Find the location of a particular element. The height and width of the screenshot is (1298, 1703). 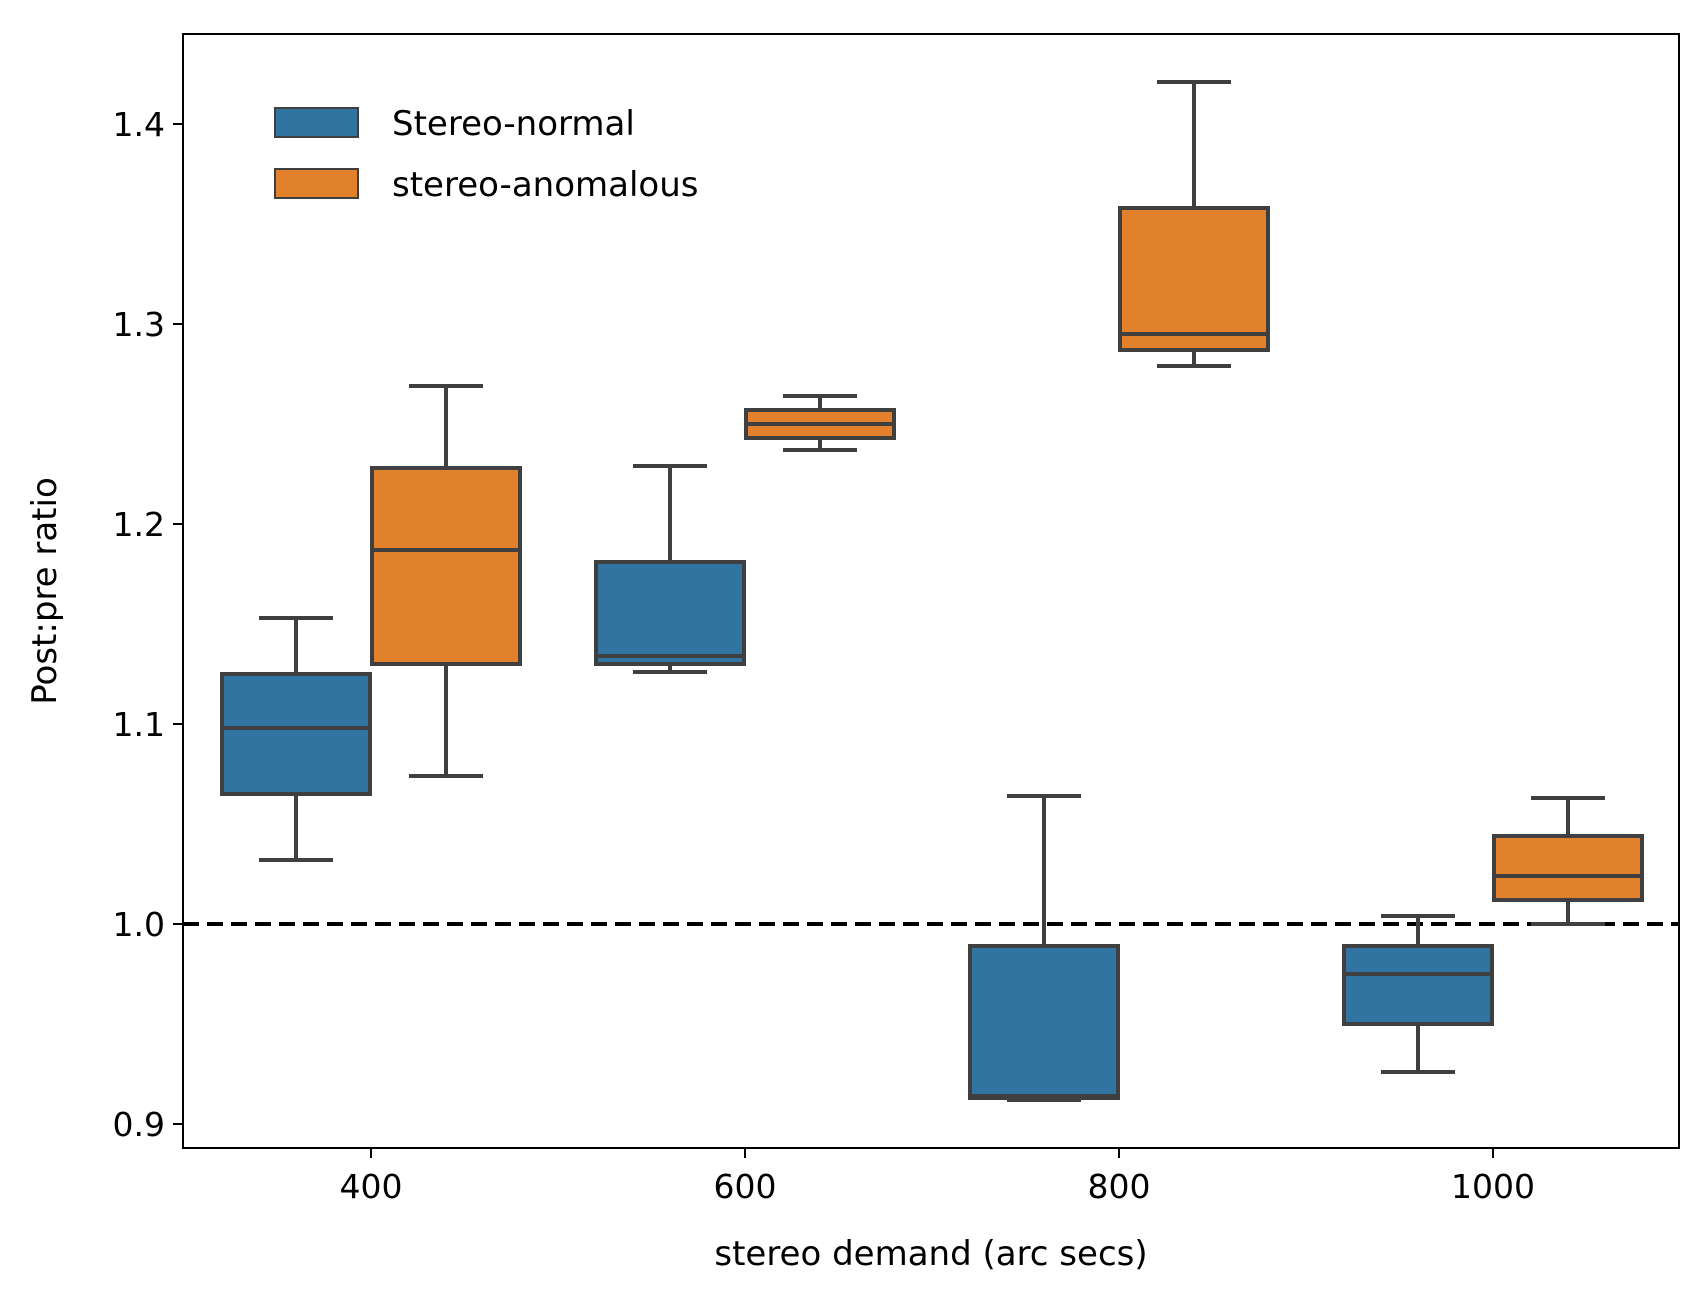

y-axis-label: Post:pre ratio is located at coordinates (45, 591).